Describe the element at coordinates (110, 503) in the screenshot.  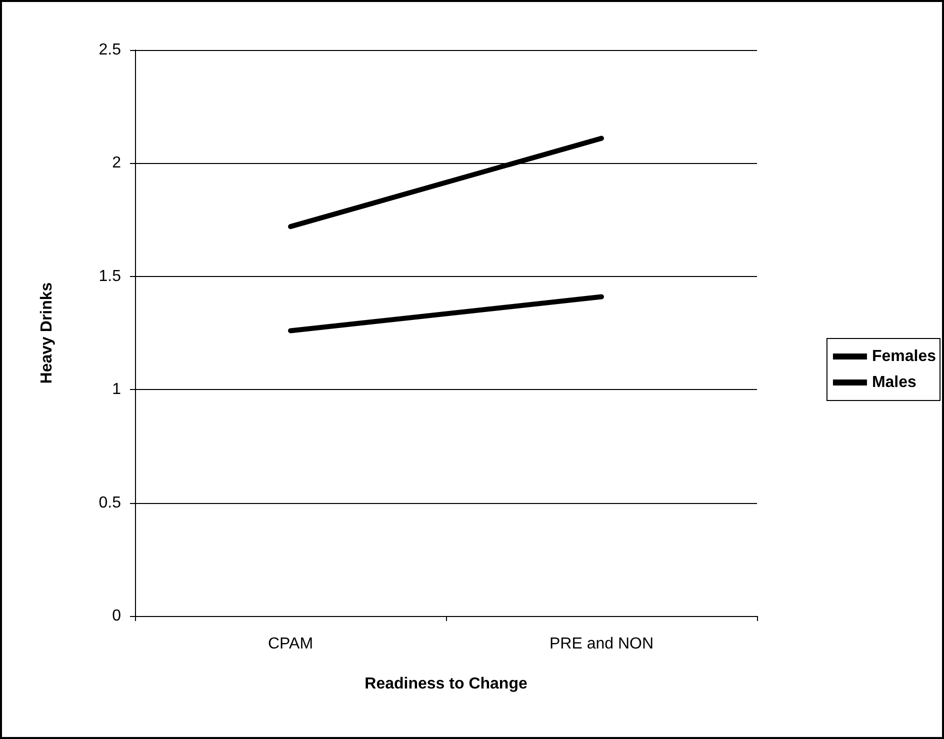
I see `y-tick-label: 0.5` at that location.